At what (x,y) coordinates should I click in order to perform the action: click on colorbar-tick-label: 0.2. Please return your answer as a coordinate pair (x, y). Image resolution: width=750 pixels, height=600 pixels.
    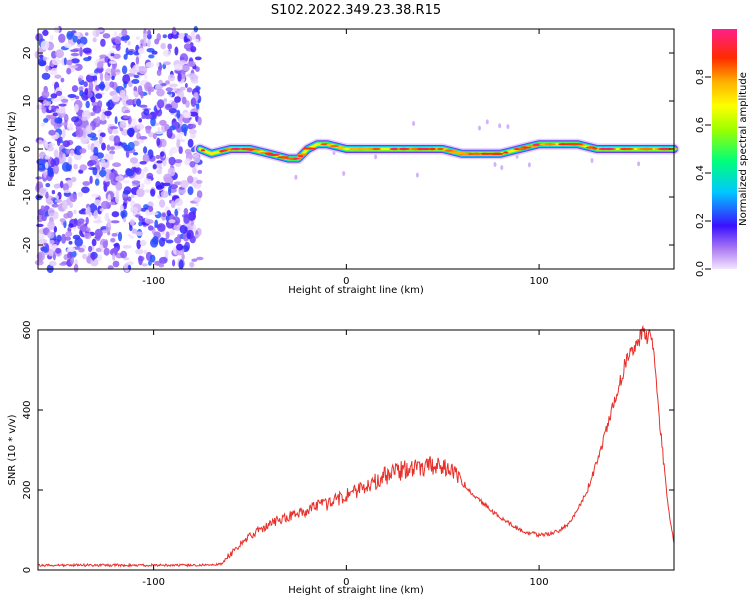
    Looking at the image, I should click on (700, 221).